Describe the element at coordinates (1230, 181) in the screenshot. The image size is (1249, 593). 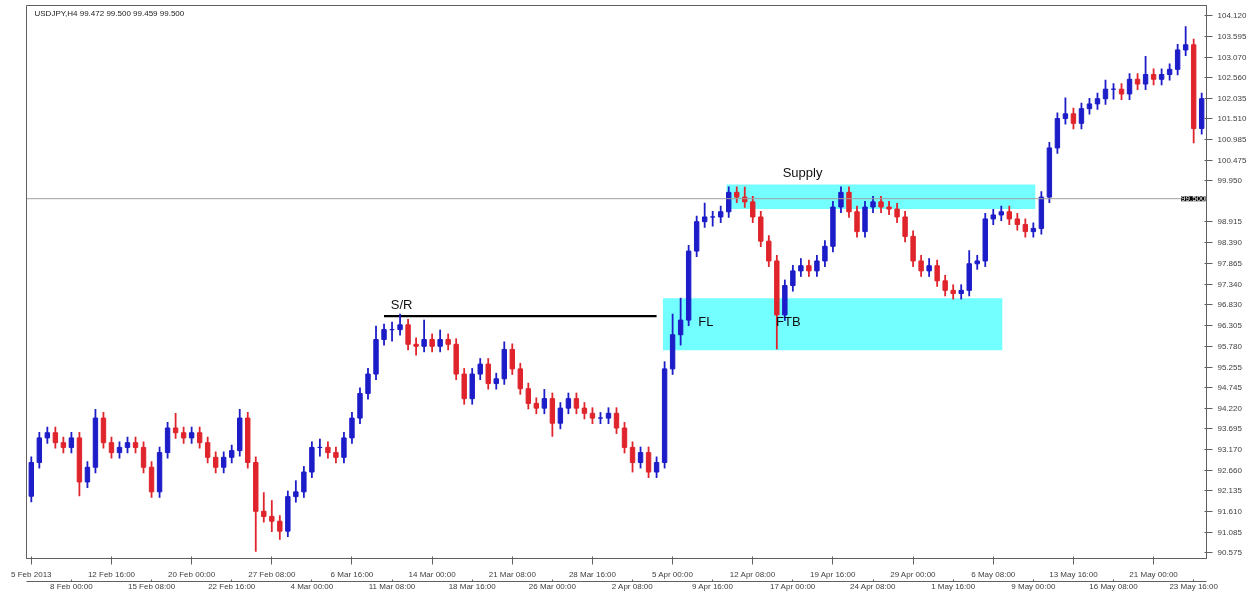
I see `y-tick-label: 99.950` at that location.